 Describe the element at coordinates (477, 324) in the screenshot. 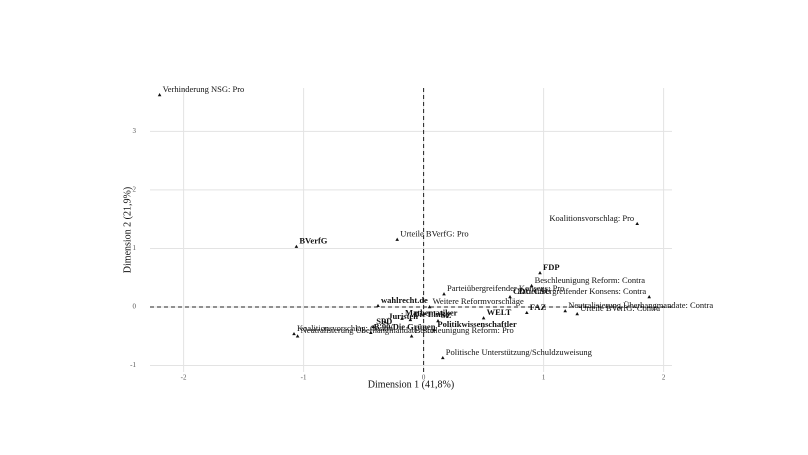

I see `point-label: Politikwissenschaftler` at that location.